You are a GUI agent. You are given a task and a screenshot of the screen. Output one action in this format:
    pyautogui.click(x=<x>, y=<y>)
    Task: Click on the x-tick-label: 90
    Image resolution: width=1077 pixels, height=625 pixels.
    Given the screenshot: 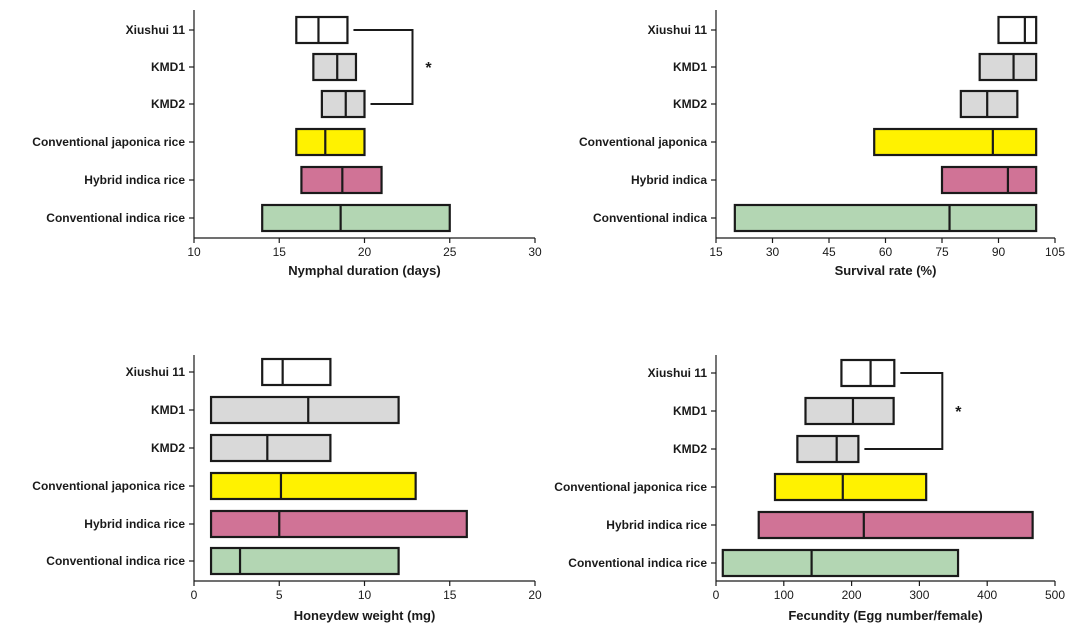 What is the action you would take?
    pyautogui.click(x=999, y=252)
    